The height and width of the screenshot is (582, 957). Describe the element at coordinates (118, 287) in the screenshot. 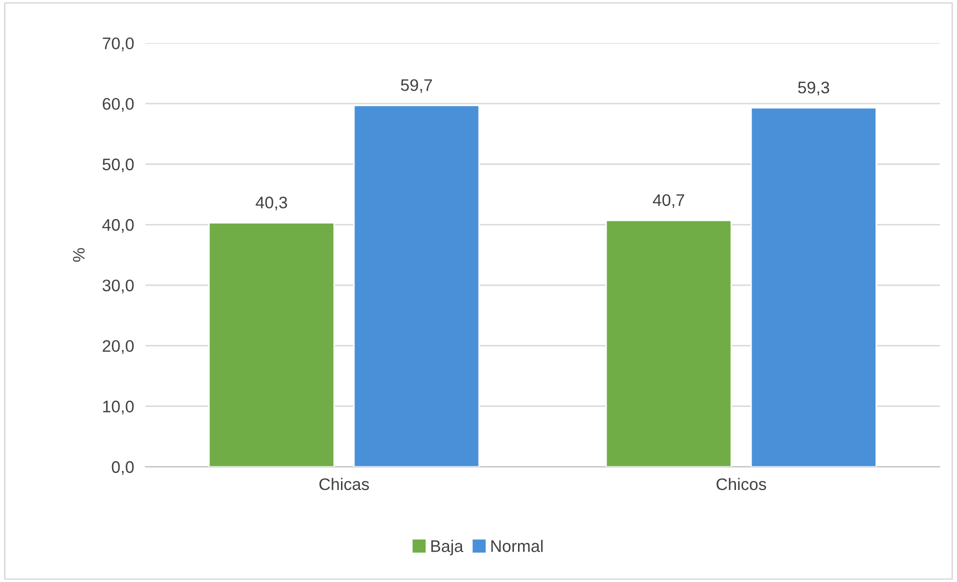

I see `y-tick-label: 30,0` at that location.